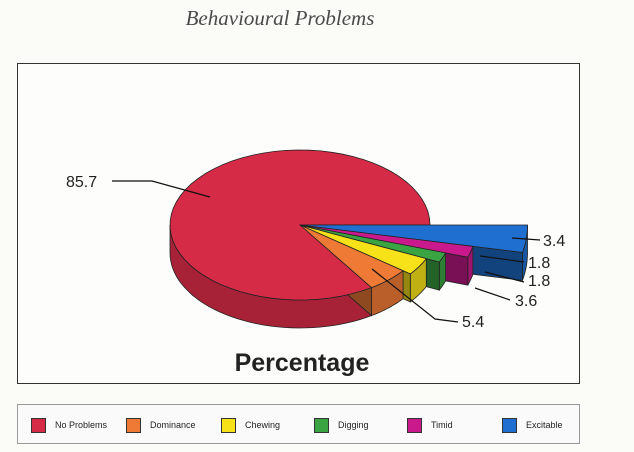  I want to click on legend-swatch-no-problems, so click(38, 425).